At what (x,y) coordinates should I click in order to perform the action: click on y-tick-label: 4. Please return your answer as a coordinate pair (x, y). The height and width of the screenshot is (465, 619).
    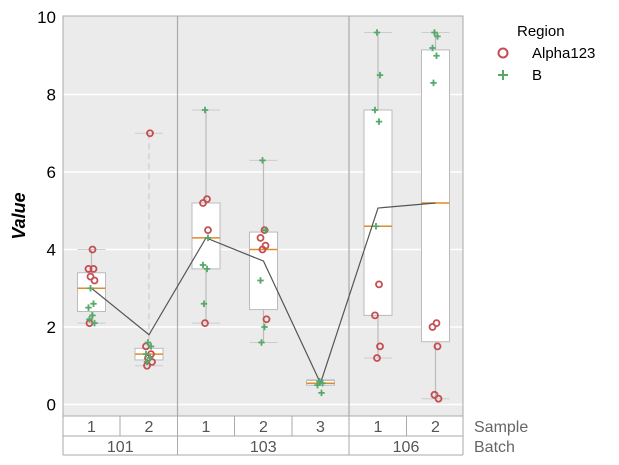
    Looking at the image, I should click on (51, 250).